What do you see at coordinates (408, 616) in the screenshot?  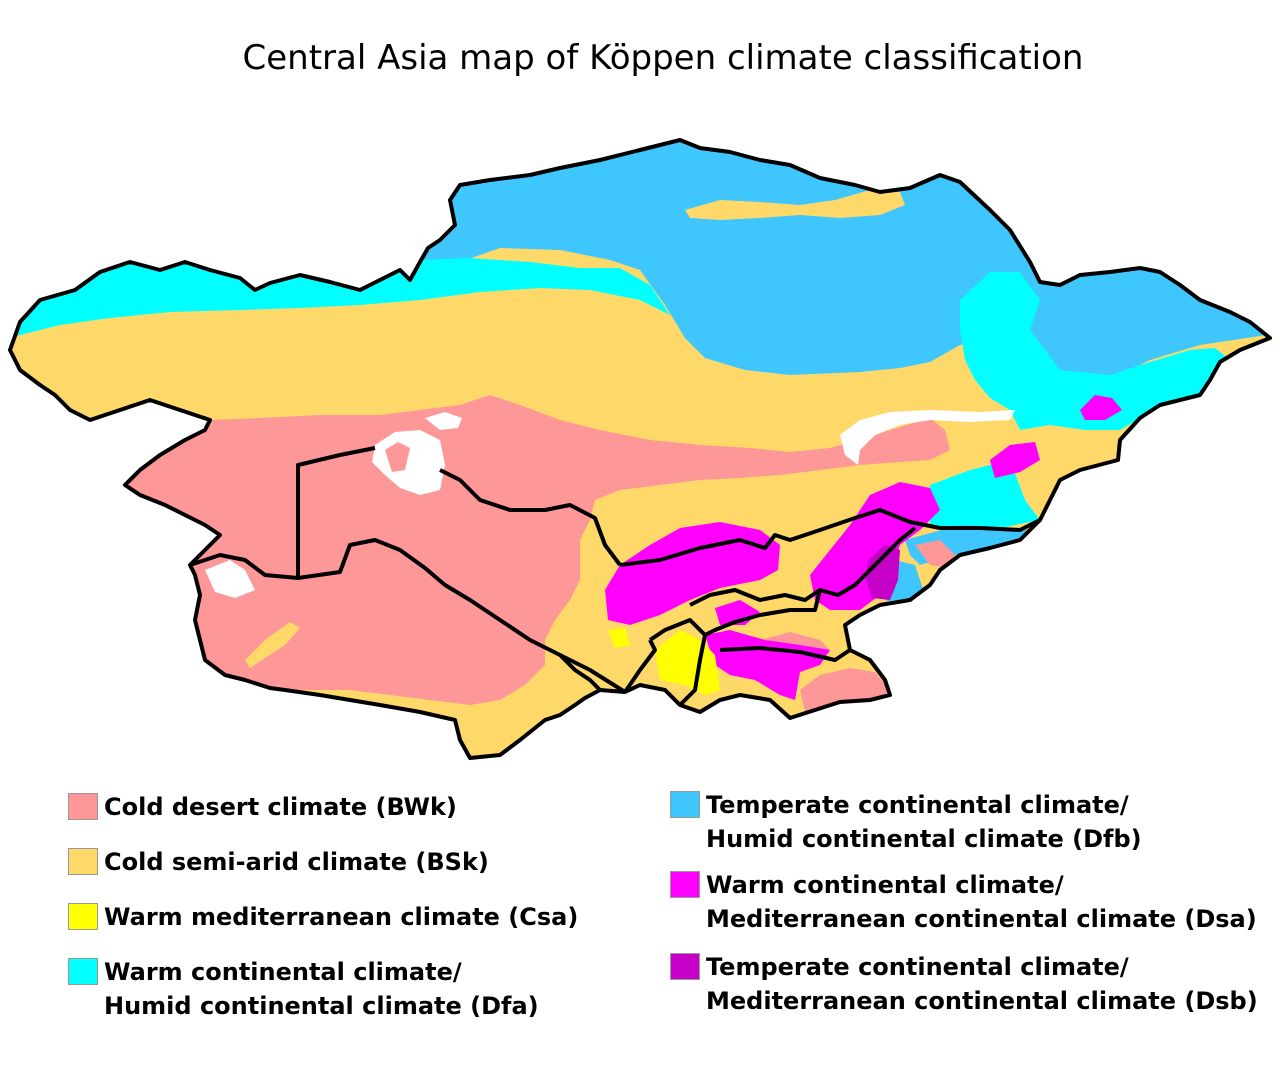 I see `border-uz-tm` at bounding box center [408, 616].